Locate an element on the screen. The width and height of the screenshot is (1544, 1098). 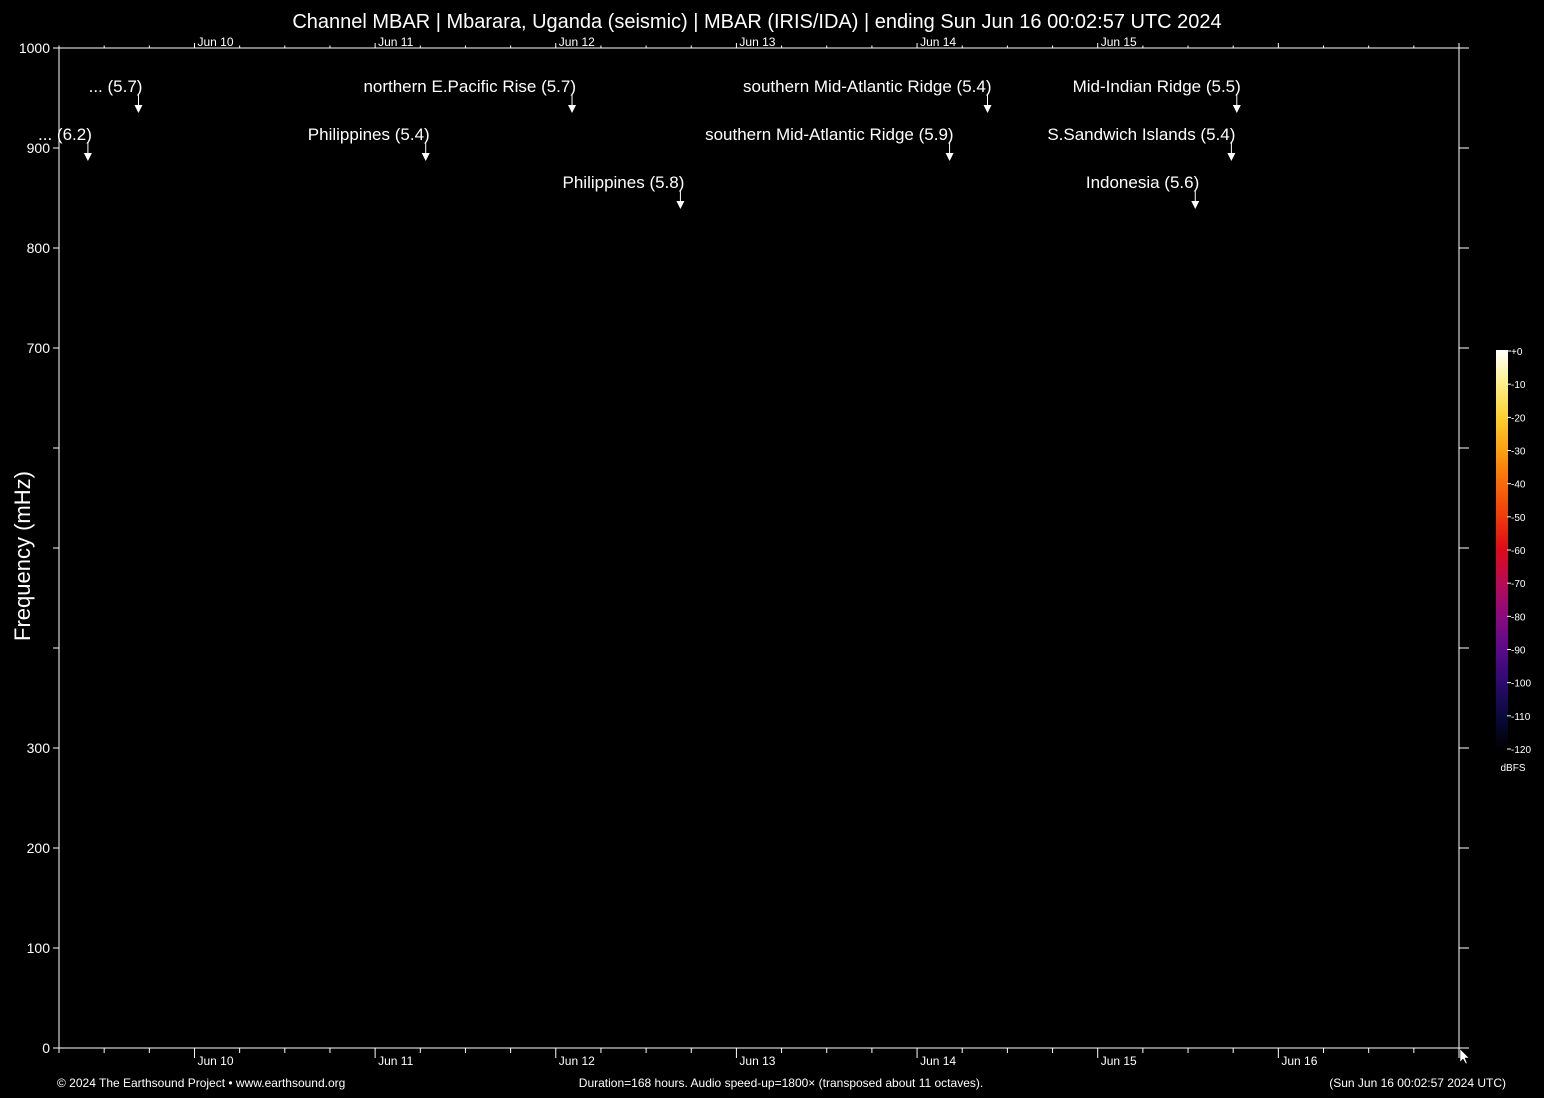
event-annotation: southern Mid-Atlantic Ridge (5.4) is located at coordinates (867, 95).